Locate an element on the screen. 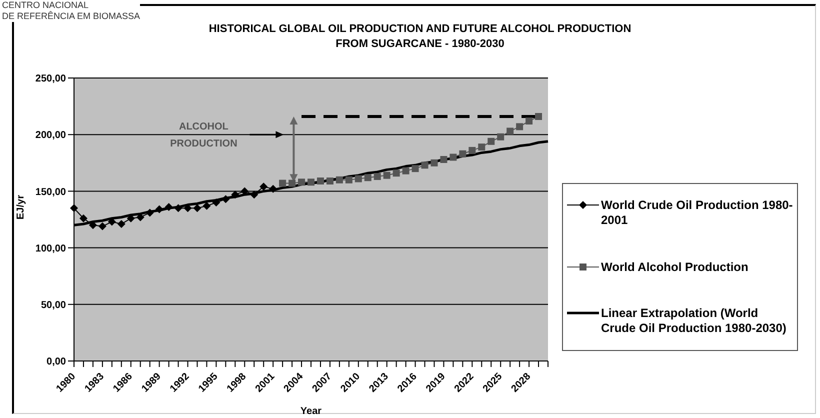 This screenshot has width=820, height=418. text: DE REFERÊNCIA EM BIOMASSA is located at coordinates (71, 16).